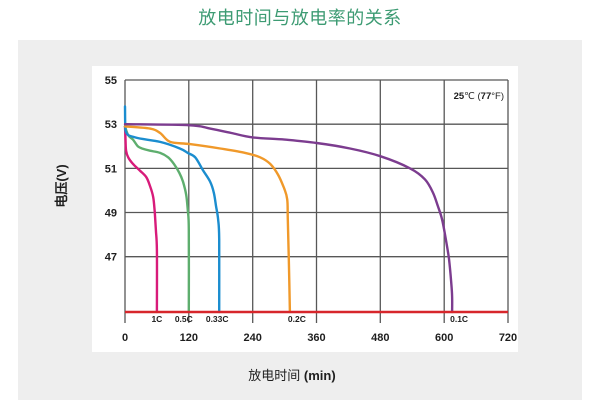 The height and width of the screenshot is (410, 600). I want to click on x-axis-label-text: 放电时间, so click(276, 375).